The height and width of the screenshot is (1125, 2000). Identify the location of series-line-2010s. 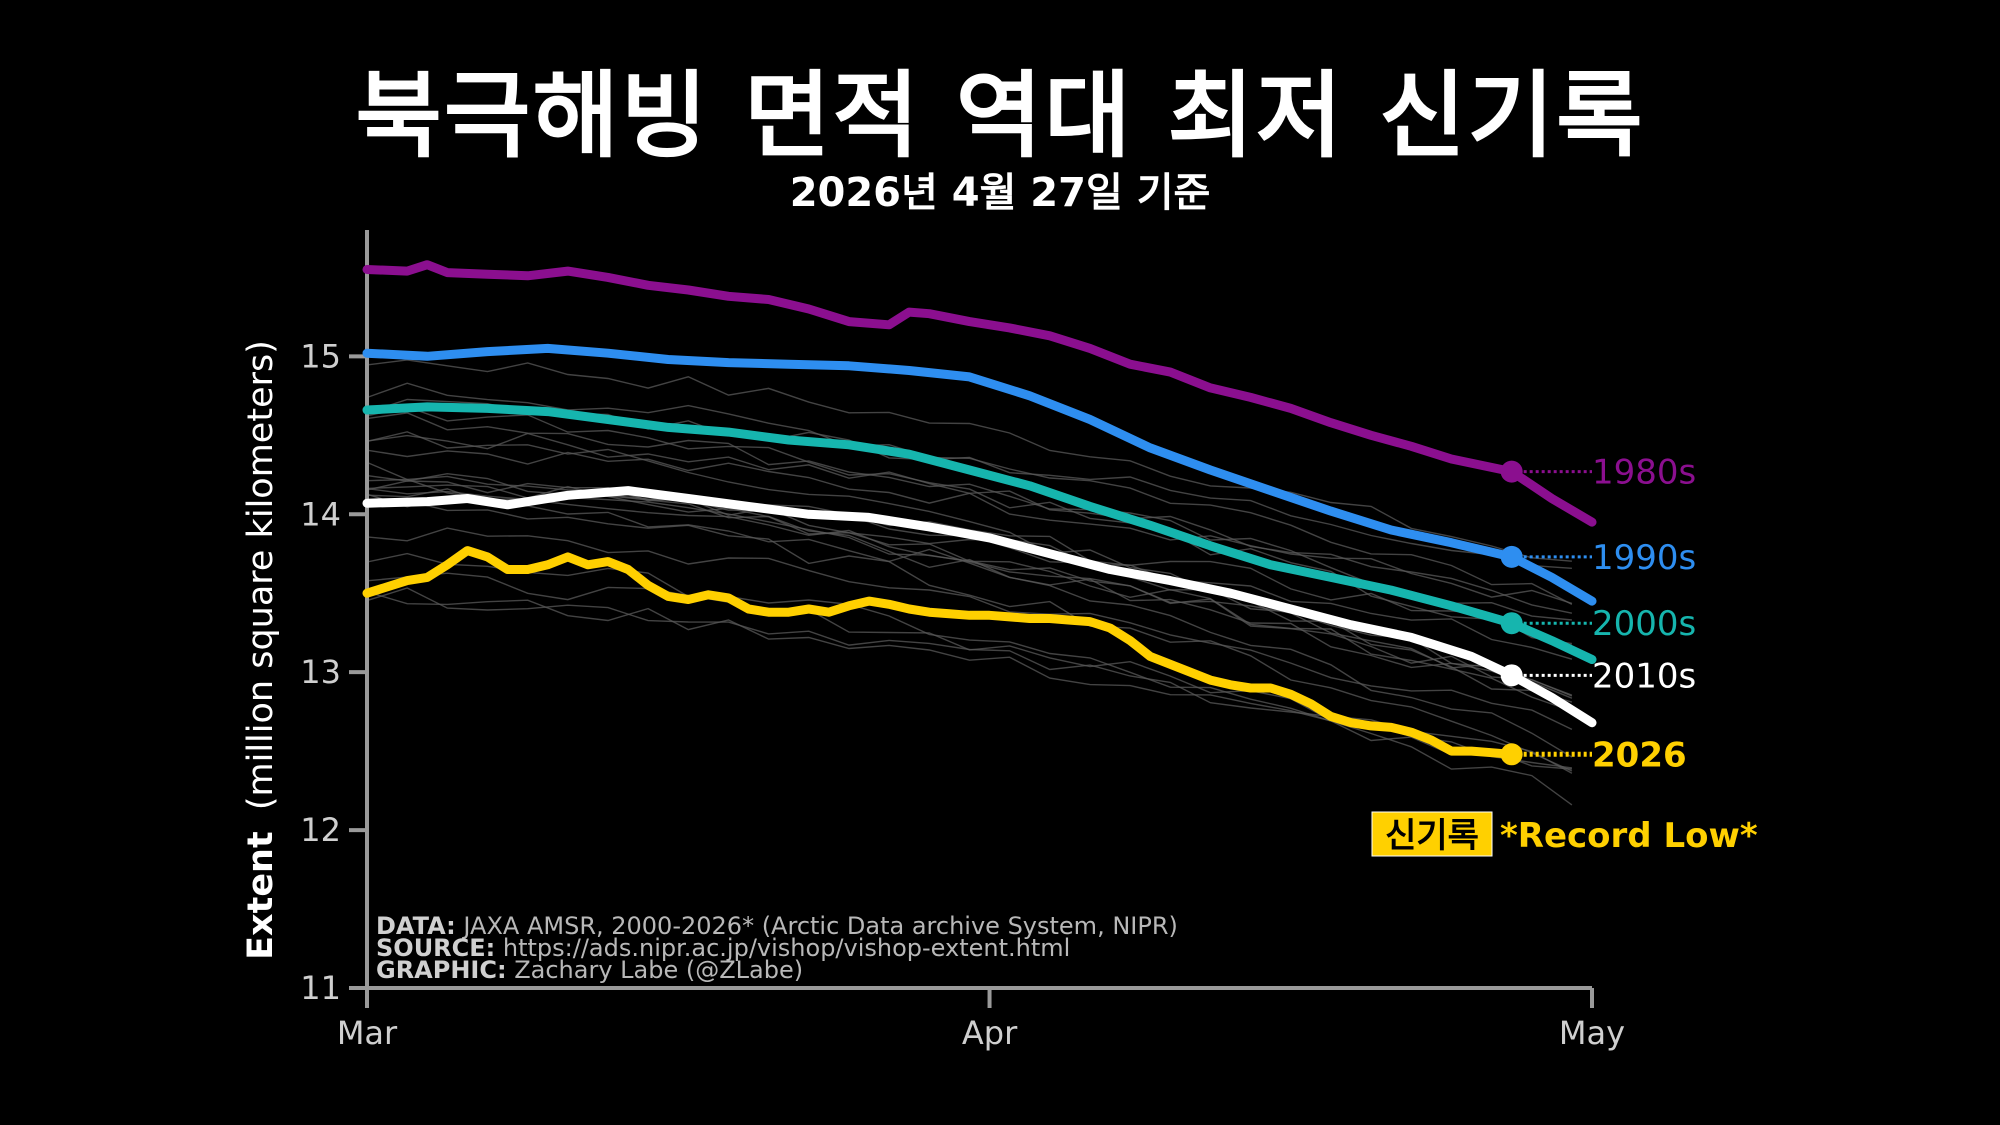
(979, 607).